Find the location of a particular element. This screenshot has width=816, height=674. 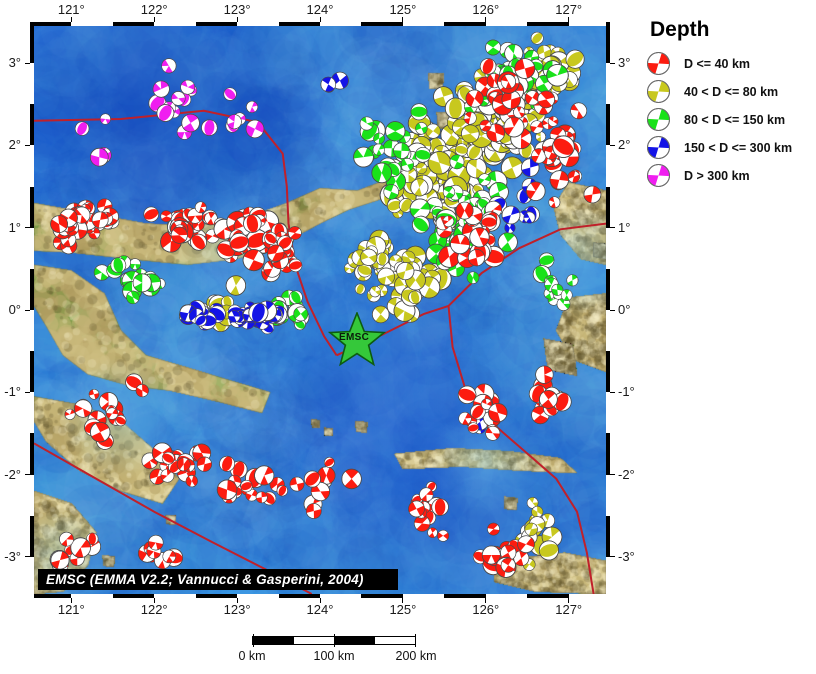

scale-bar: 0 km 100 km 200 km is located at coordinates (337, 649).